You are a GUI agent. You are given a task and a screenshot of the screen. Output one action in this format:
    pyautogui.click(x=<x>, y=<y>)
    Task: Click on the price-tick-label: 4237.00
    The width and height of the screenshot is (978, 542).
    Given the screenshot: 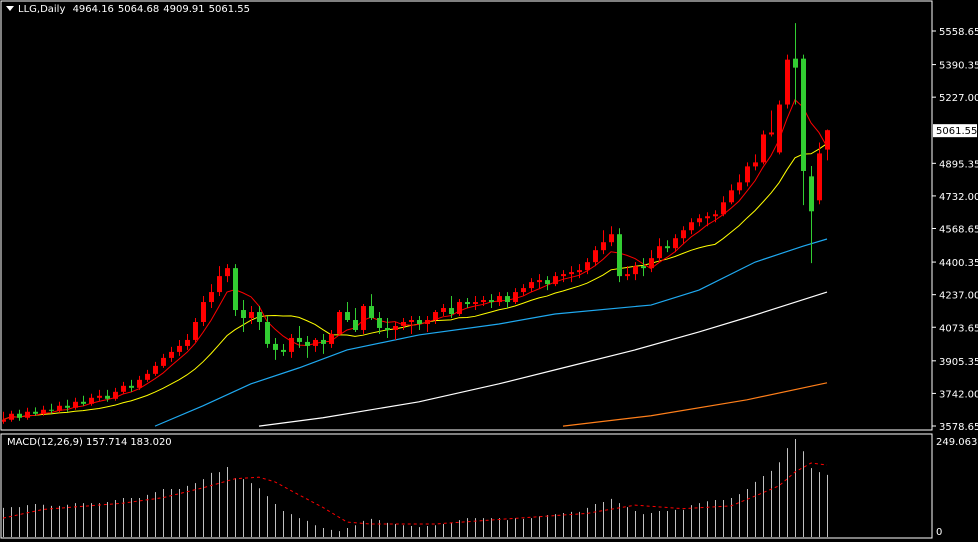 What is the action you would take?
    pyautogui.click(x=958, y=296)
    